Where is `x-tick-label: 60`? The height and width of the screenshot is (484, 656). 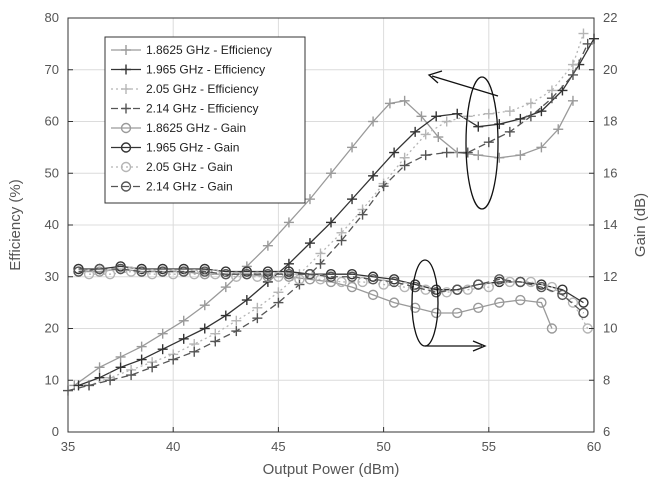 x-tick-label: 60 is located at coordinates (594, 446).